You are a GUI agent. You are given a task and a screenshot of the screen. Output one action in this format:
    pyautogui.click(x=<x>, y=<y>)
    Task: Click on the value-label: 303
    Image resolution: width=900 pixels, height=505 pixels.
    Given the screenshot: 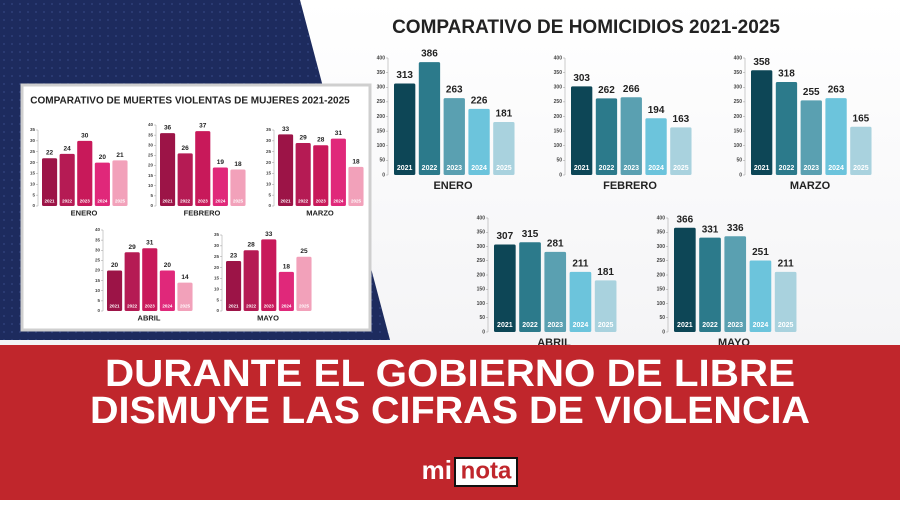 What is the action you would take?
    pyautogui.click(x=581, y=78)
    